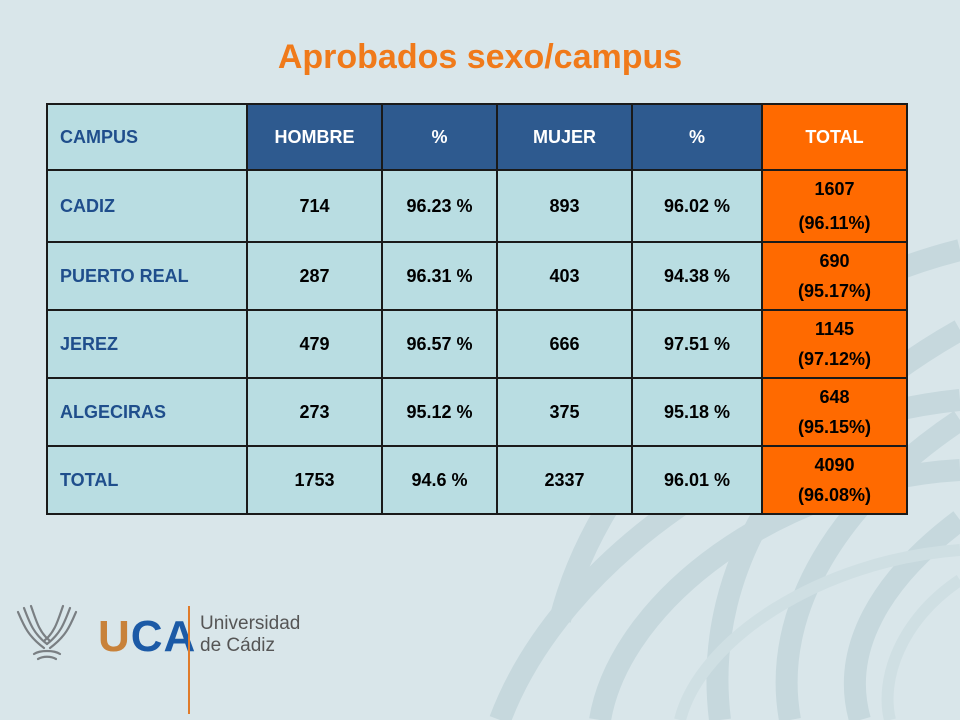 Image resolution: width=960 pixels, height=720 pixels. Describe the element at coordinates (564, 480) in the screenshot. I see `mujer-cell: 2337` at that location.